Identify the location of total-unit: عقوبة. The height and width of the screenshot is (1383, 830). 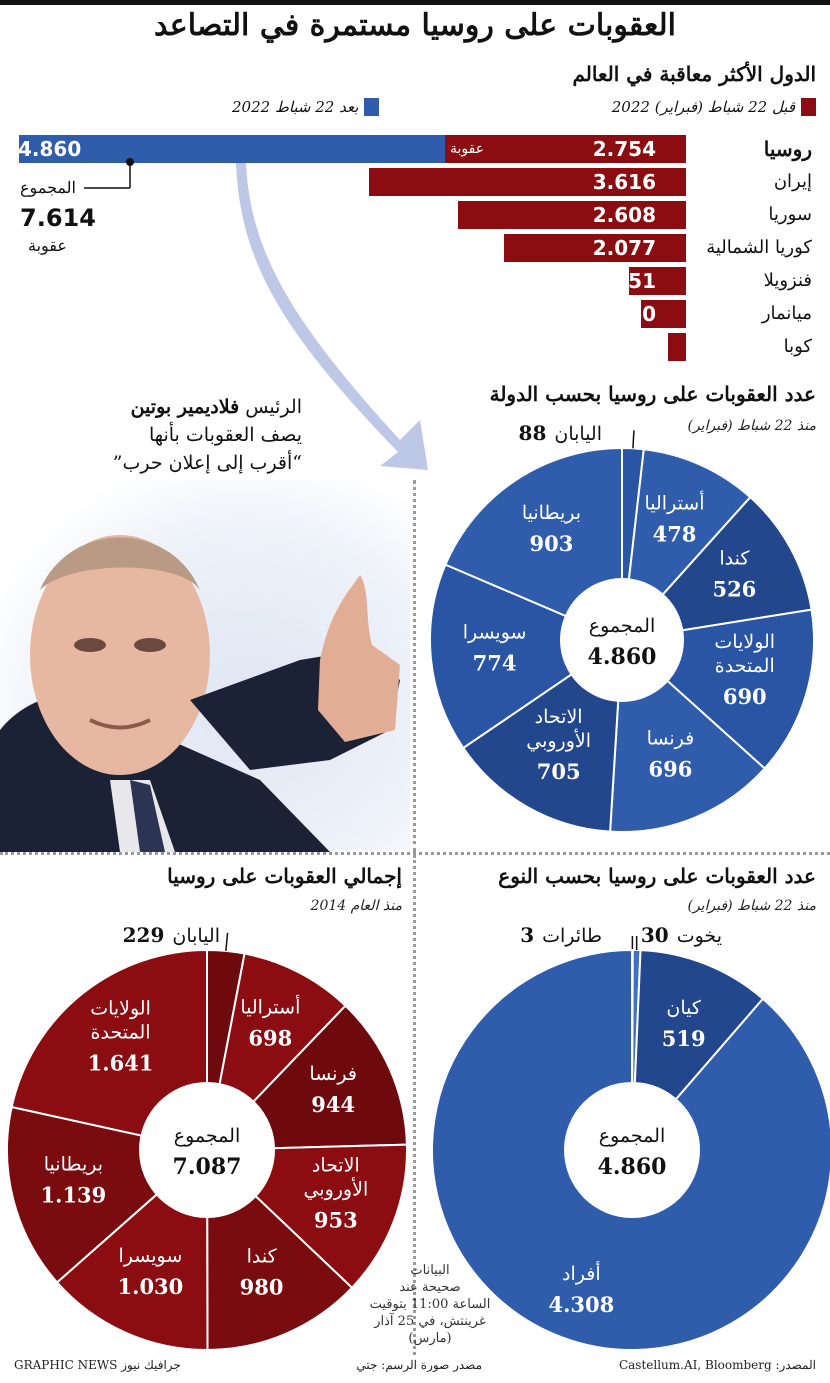
(47, 245).